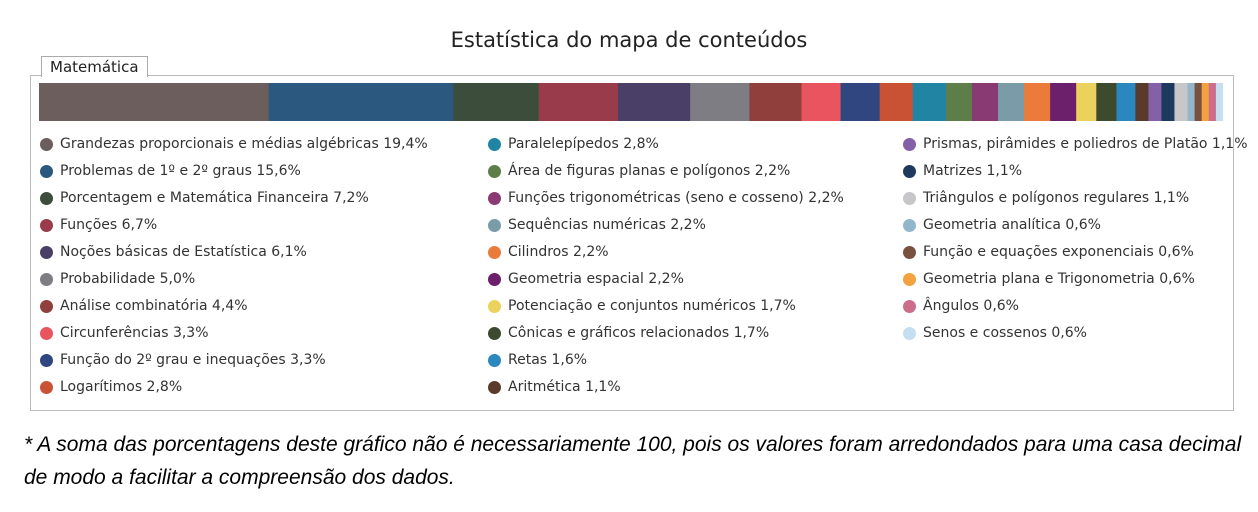 The width and height of the screenshot is (1258, 512). I want to click on legend-label: Funções 6,7%, so click(109, 225).